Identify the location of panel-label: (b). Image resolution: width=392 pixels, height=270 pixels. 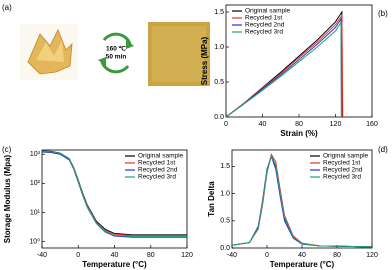
(383, 13).